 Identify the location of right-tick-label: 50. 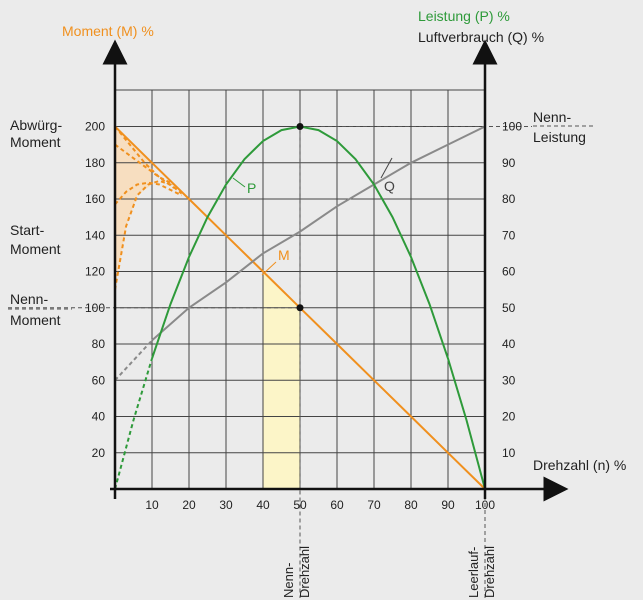
(509, 308).